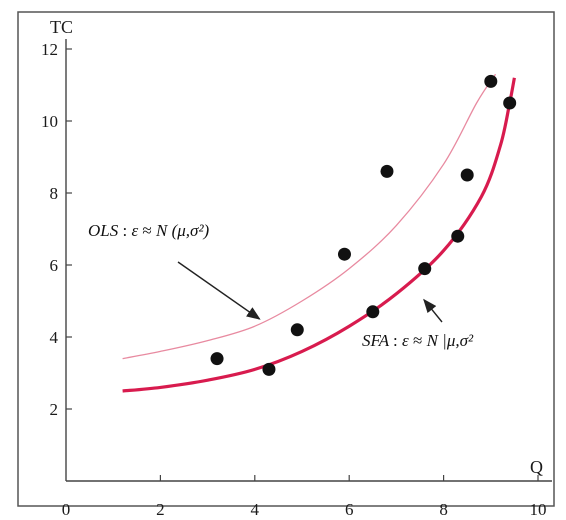 This screenshot has width=566, height=520. Describe the element at coordinates (160, 509) in the screenshot. I see `x-tick-label: 2` at that location.